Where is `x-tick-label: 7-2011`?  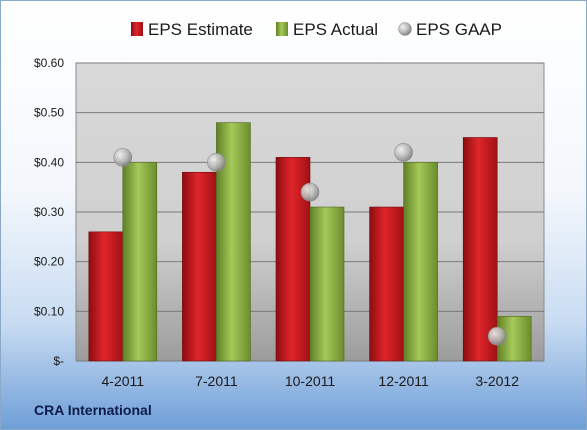 x-tick-label: 7-2011 is located at coordinates (216, 381).